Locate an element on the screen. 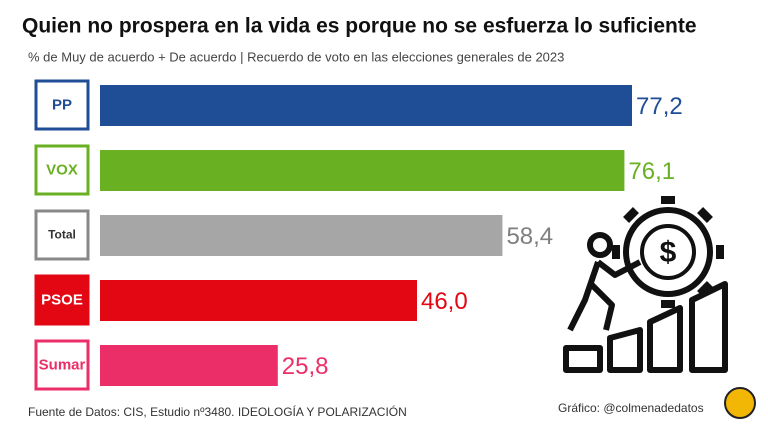  dollar-sign: $ is located at coordinates (668, 252).